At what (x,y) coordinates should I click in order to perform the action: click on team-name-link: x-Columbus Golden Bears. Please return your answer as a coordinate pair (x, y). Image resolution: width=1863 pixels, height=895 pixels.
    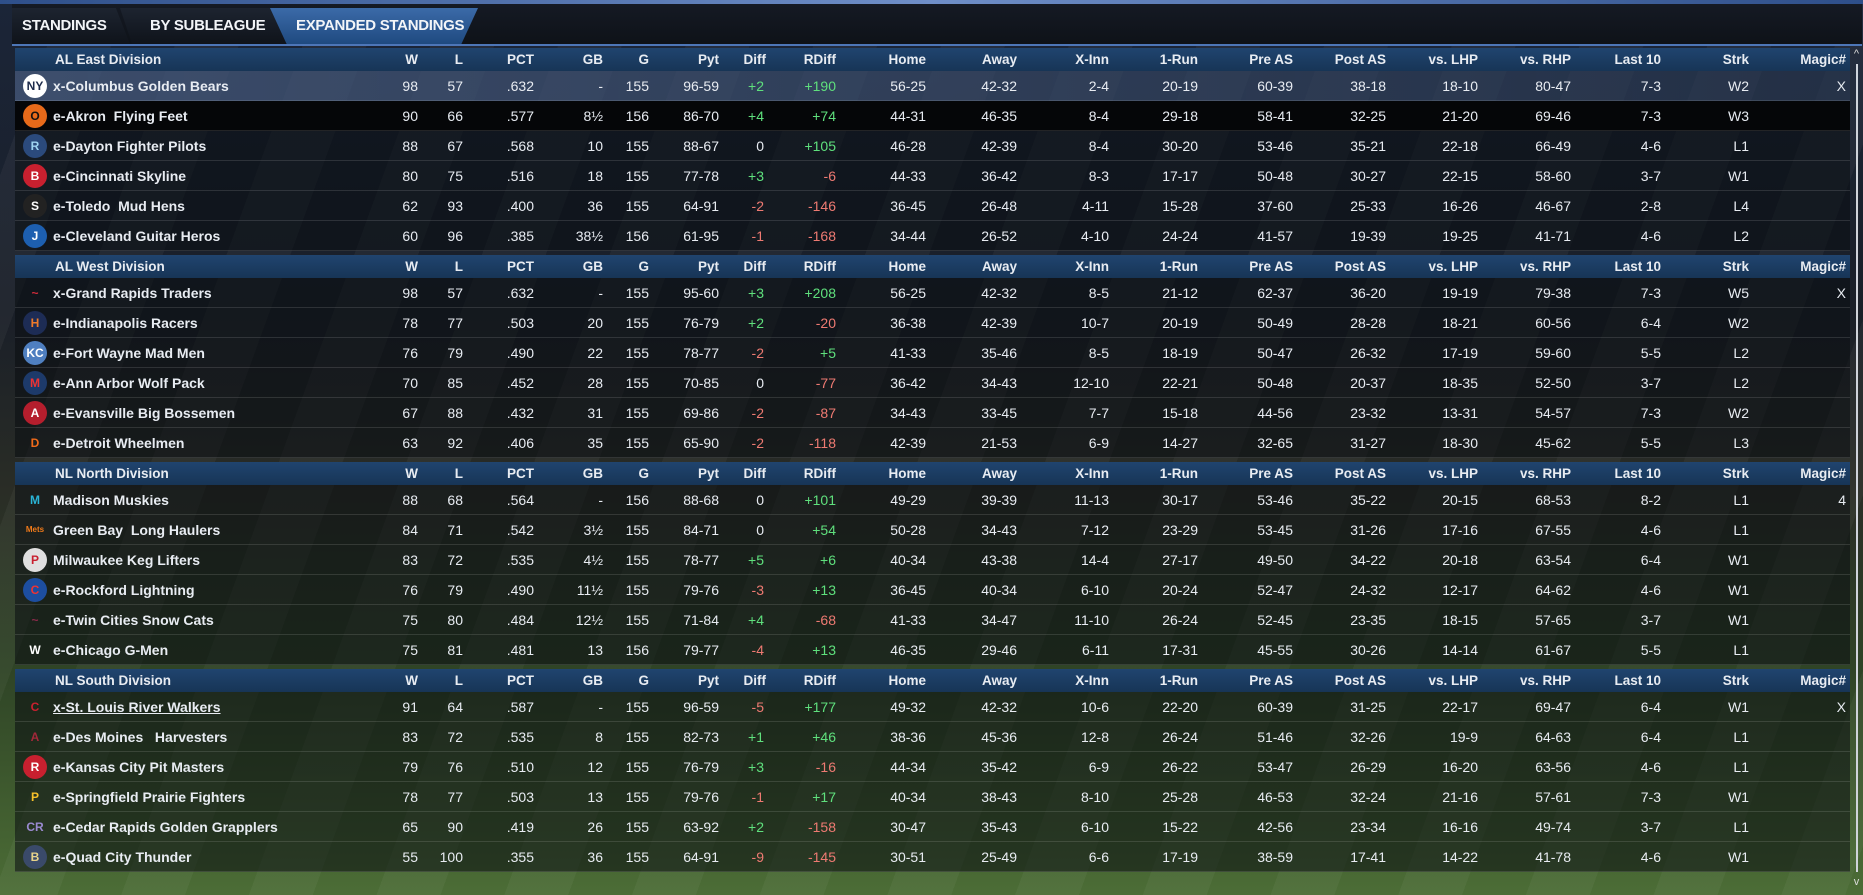
    Looking at the image, I should click on (141, 85).